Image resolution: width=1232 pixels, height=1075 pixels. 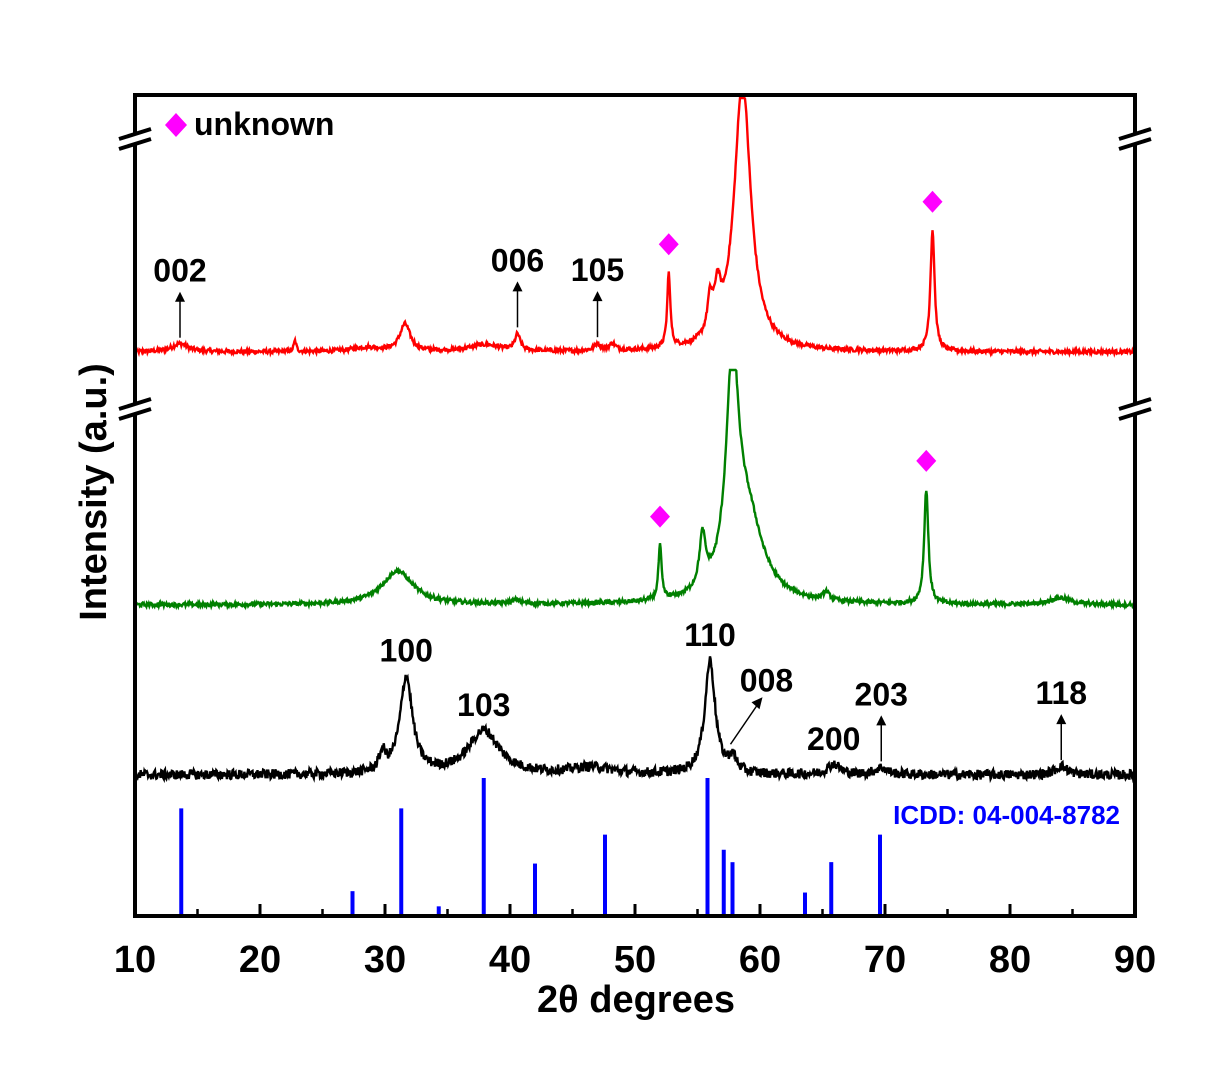 What do you see at coordinates (833, 739) in the screenshot?
I see `annotation-label-7: 200` at bounding box center [833, 739].